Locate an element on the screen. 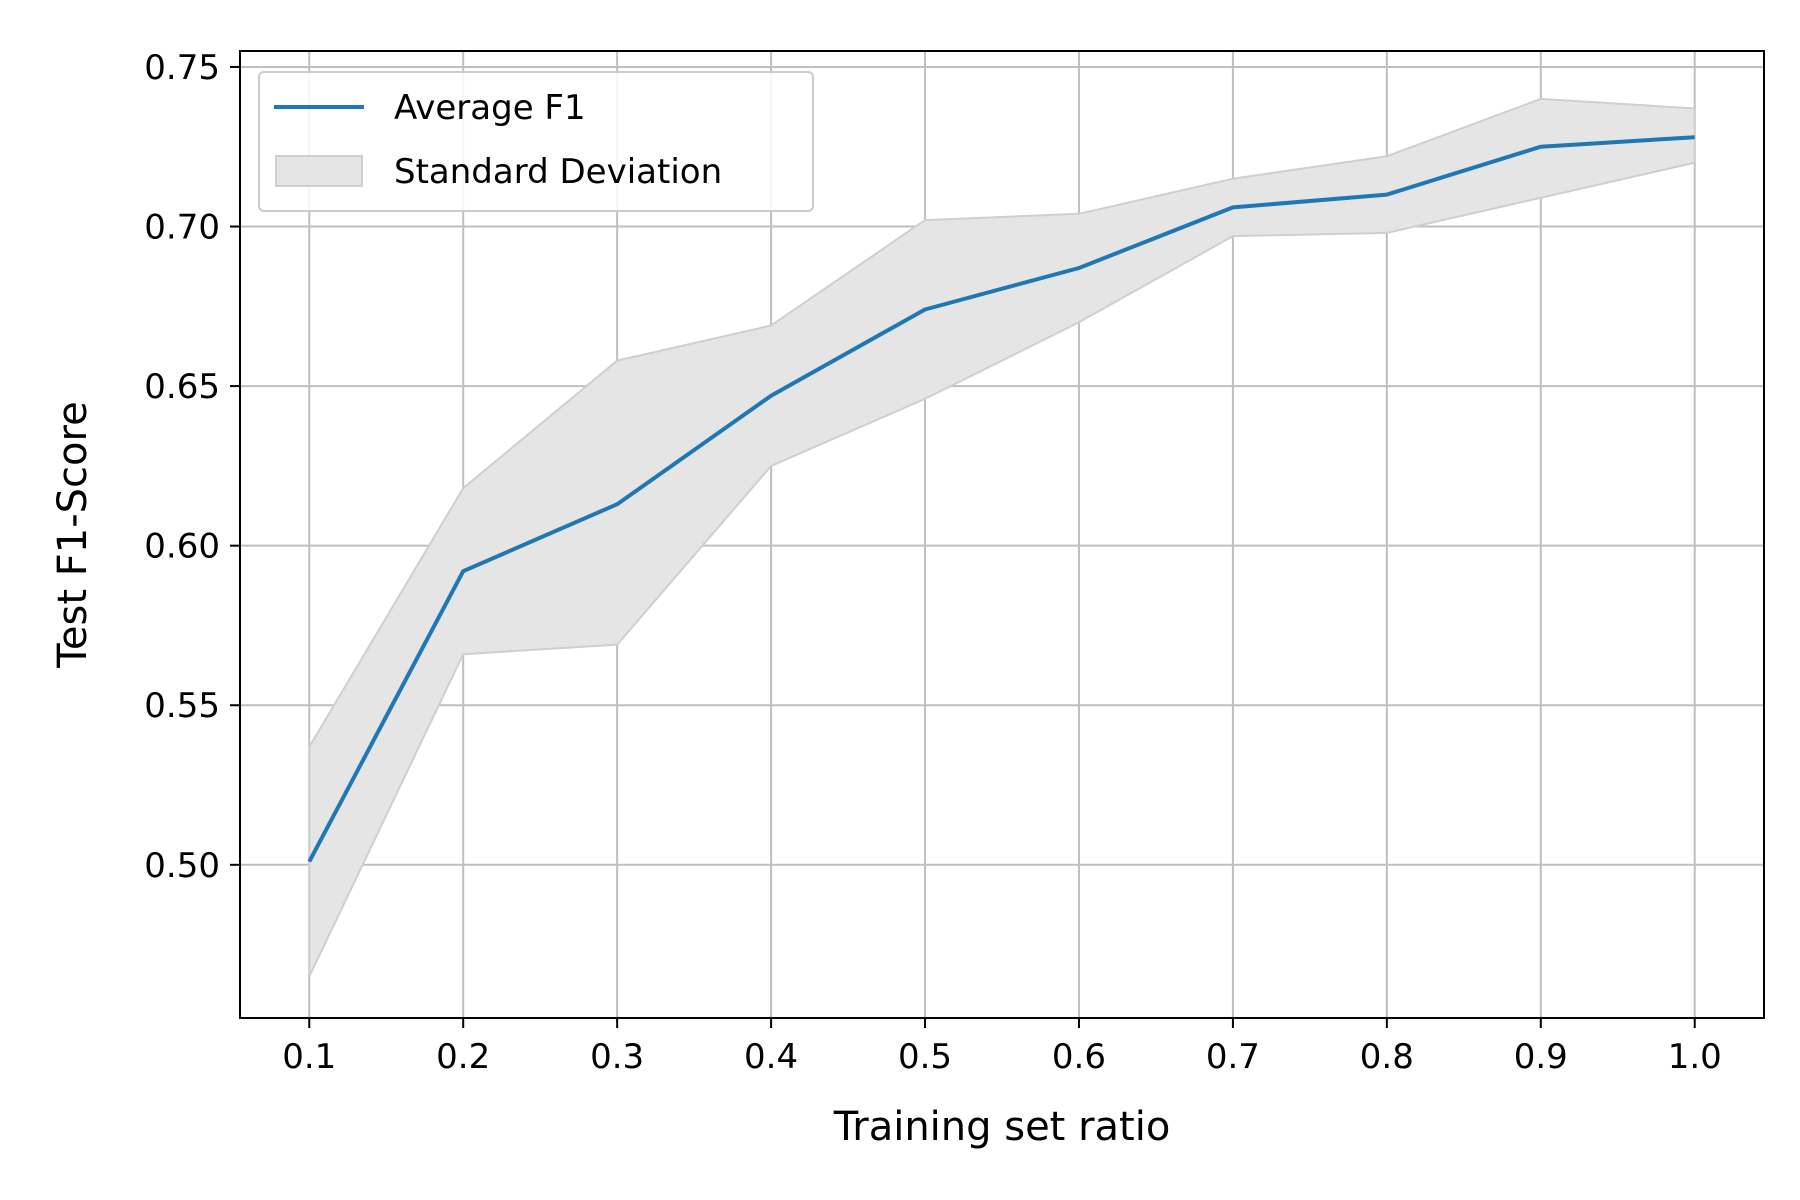  y-tick-label: 0.50 is located at coordinates (182, 866).